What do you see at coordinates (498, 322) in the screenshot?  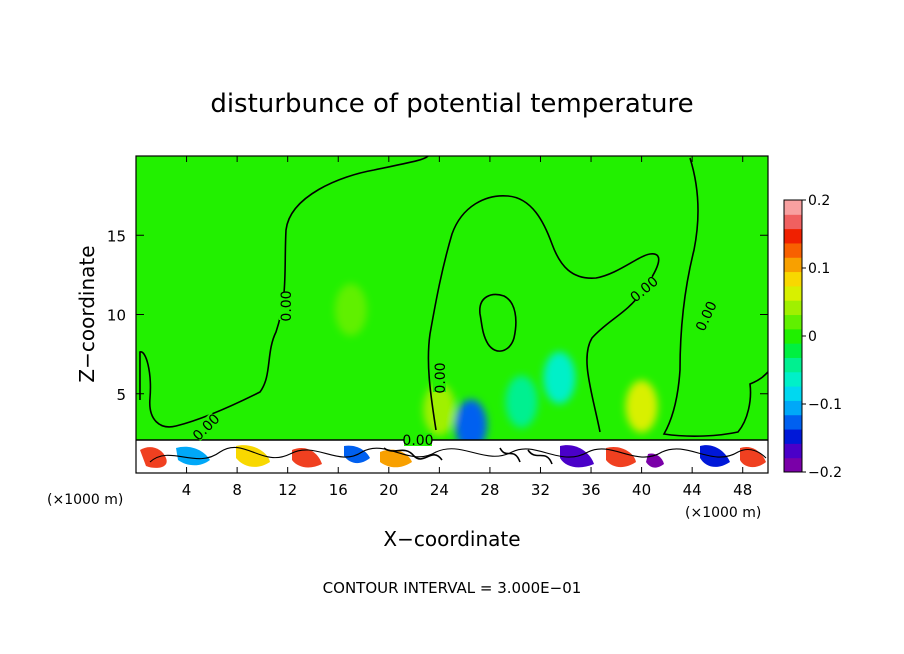 I see `contour-closed` at bounding box center [498, 322].